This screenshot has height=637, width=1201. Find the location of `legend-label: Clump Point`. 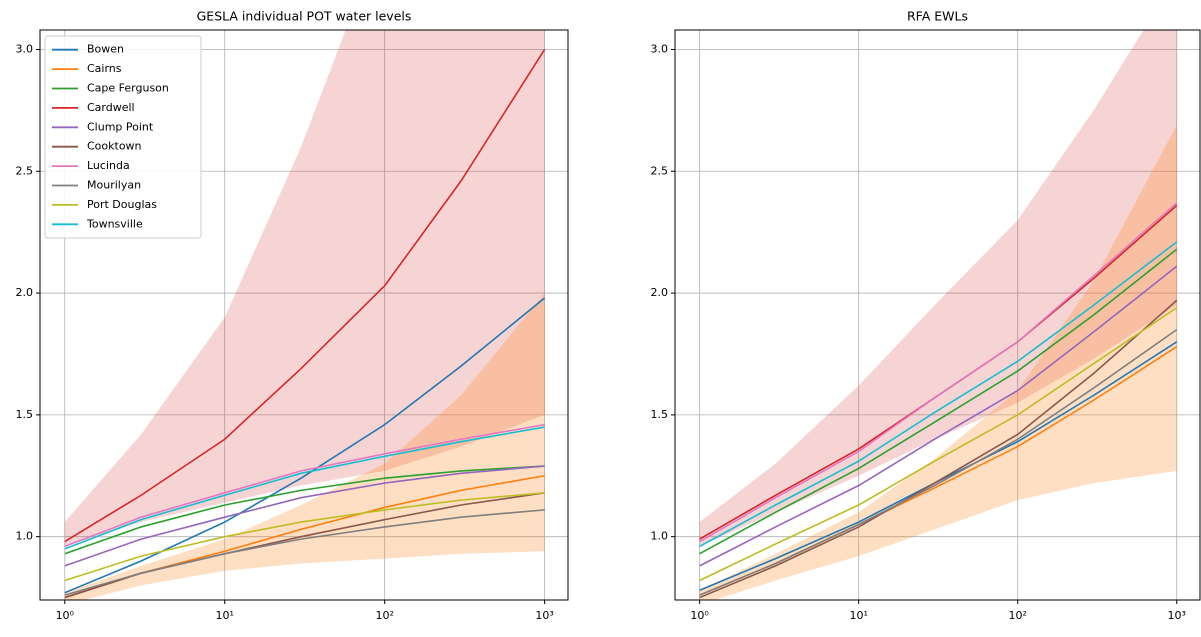

legend-label: Clump Point is located at coordinates (120, 126).